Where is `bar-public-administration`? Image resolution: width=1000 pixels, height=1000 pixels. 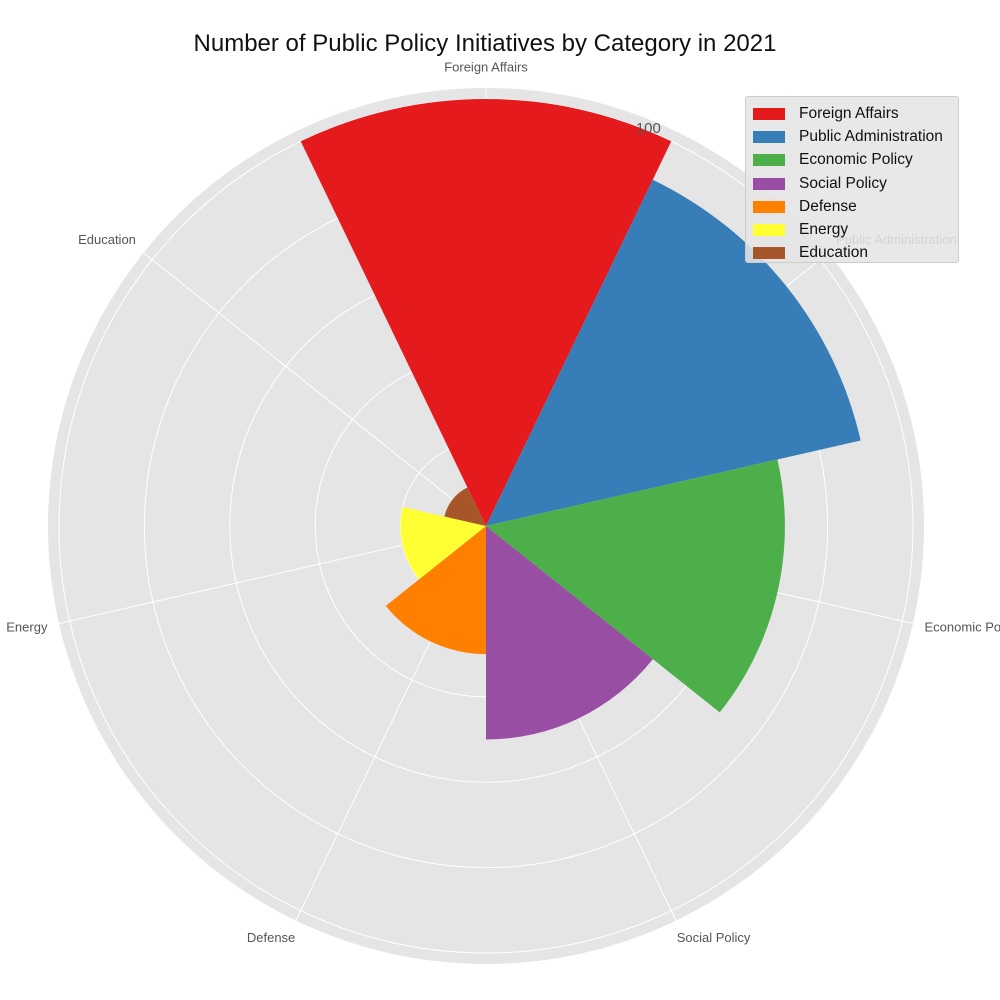 bar-public-administration is located at coordinates (673, 352).